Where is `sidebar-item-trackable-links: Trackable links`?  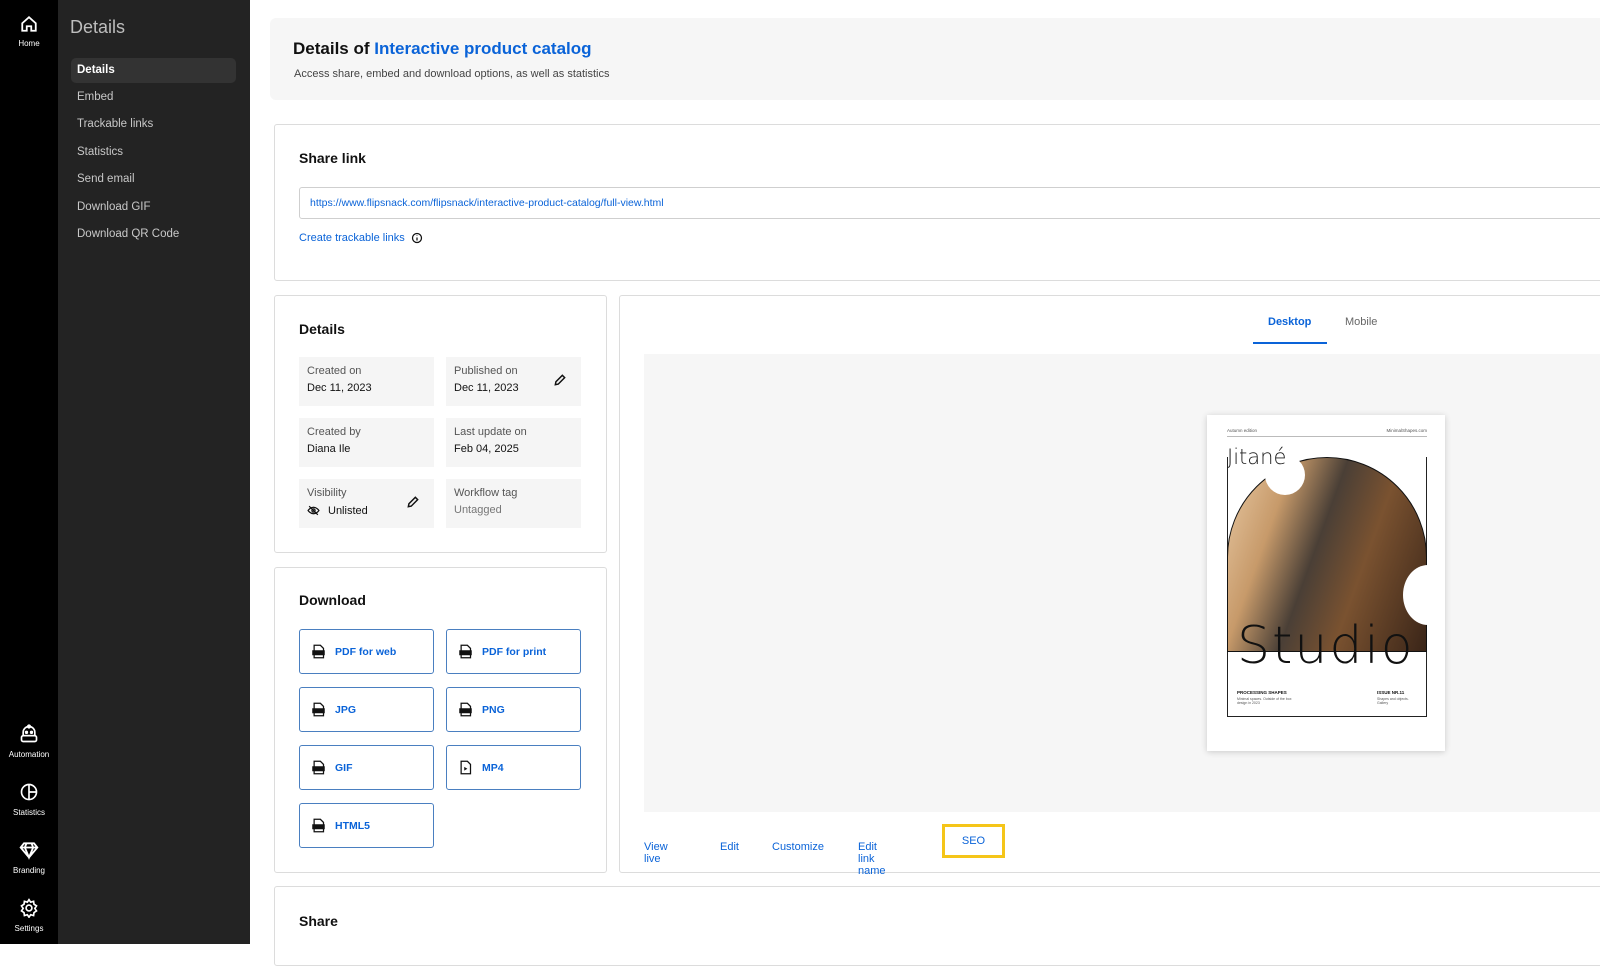
sidebar-item-trackable-links: Trackable links is located at coordinates (115, 124).